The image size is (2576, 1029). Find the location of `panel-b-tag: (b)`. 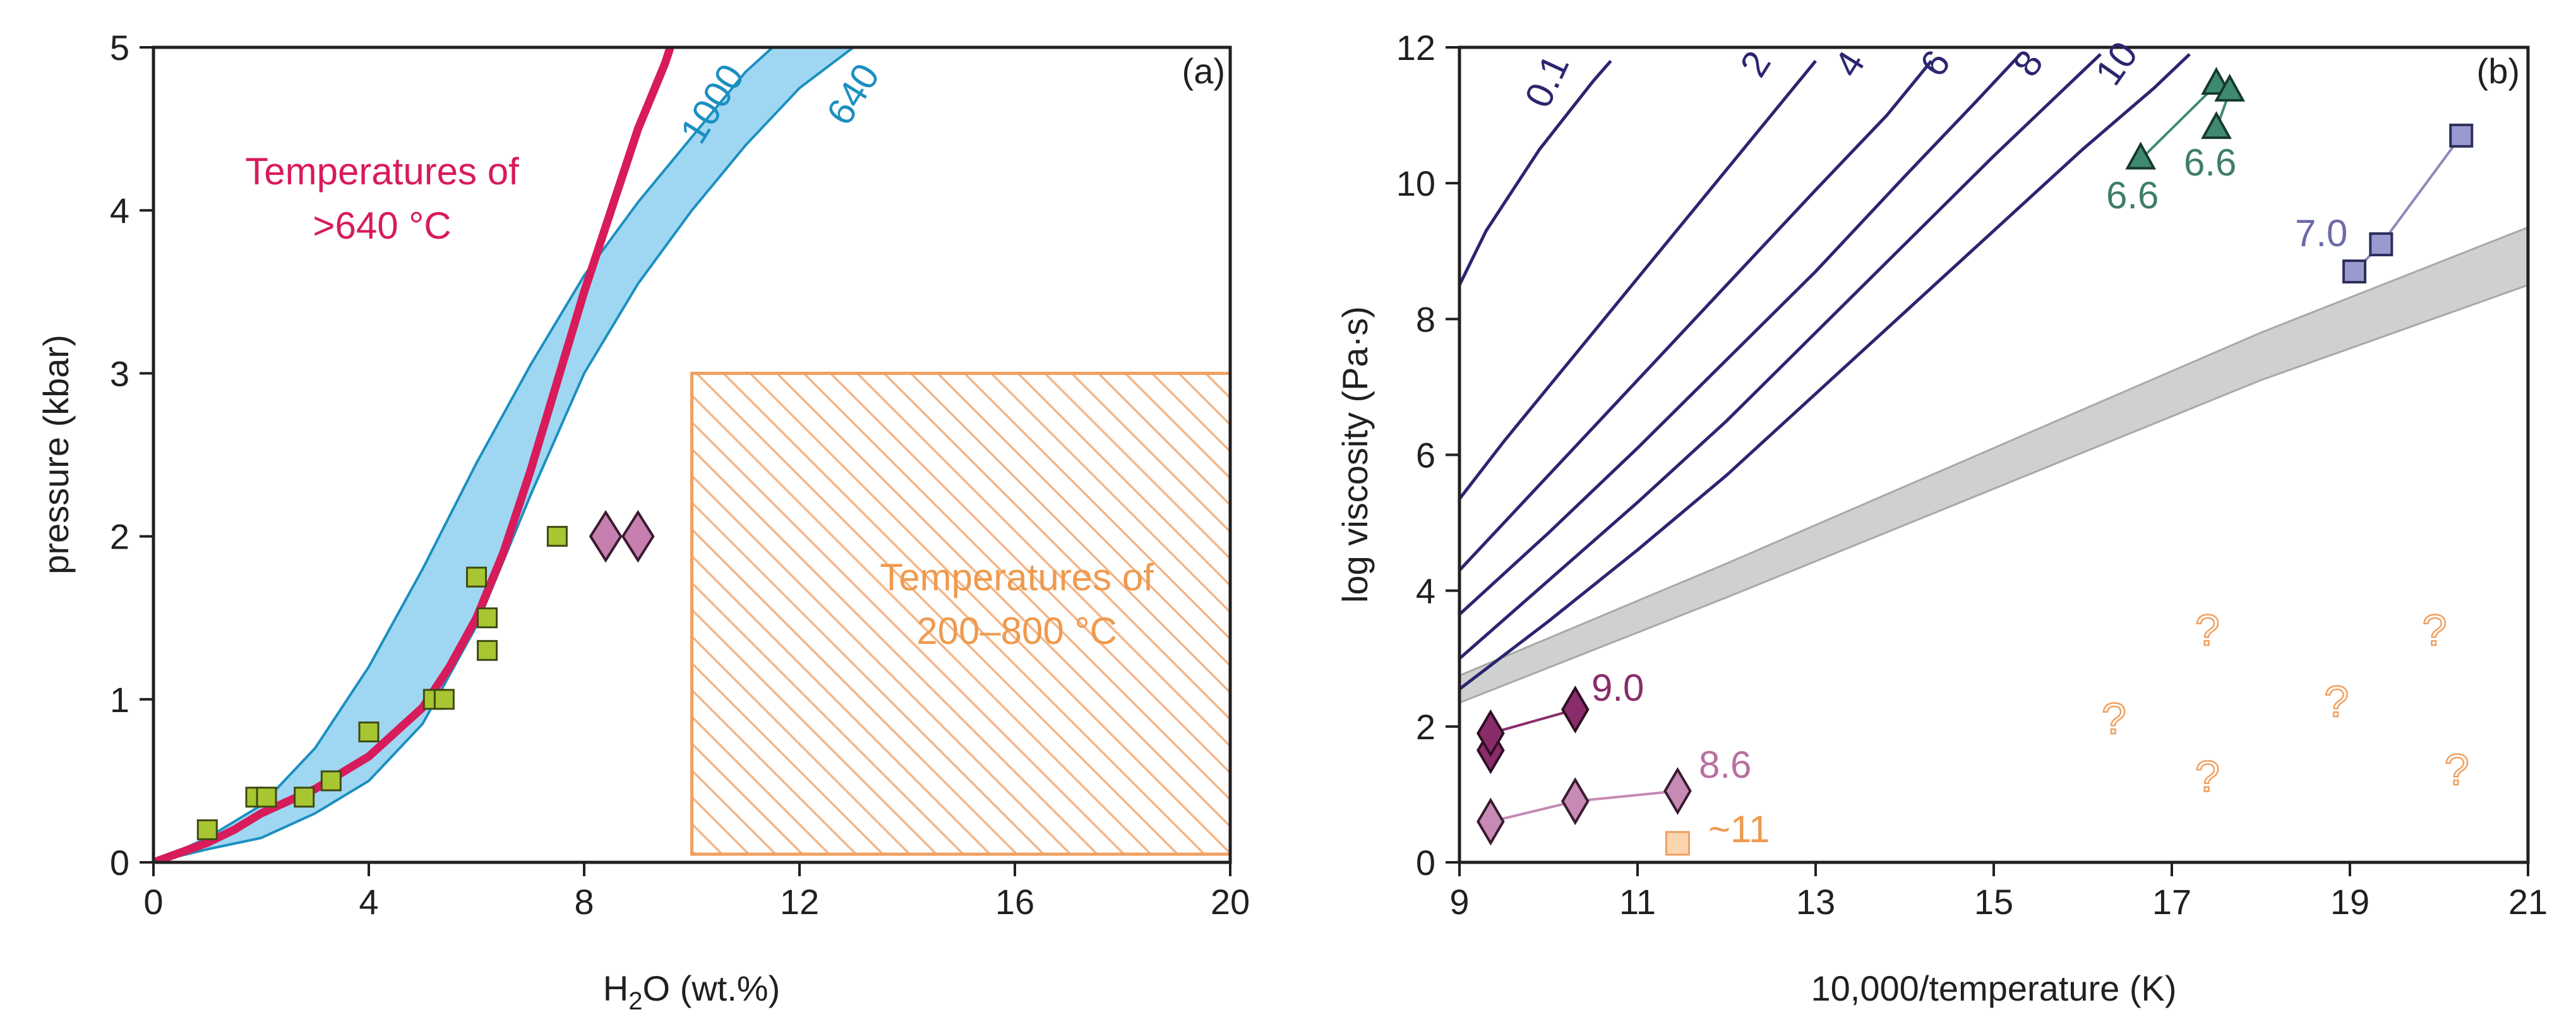

panel-b-tag: (b) is located at coordinates (2498, 71).